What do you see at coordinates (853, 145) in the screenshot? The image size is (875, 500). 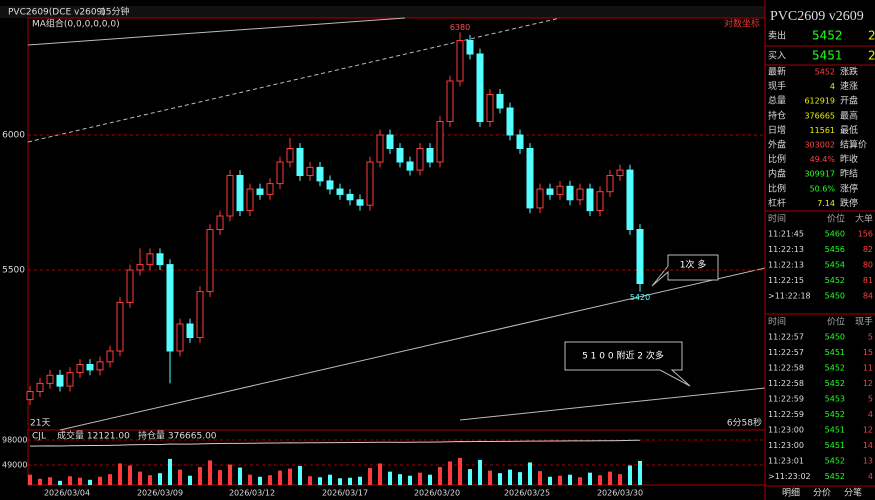 I see `stat-label: 结算价` at bounding box center [853, 145].